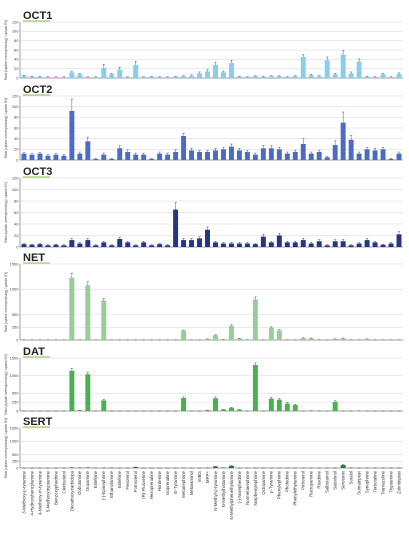 The height and width of the screenshot is (550, 409). I want to click on panel-title: OCT1, so click(37, 16).